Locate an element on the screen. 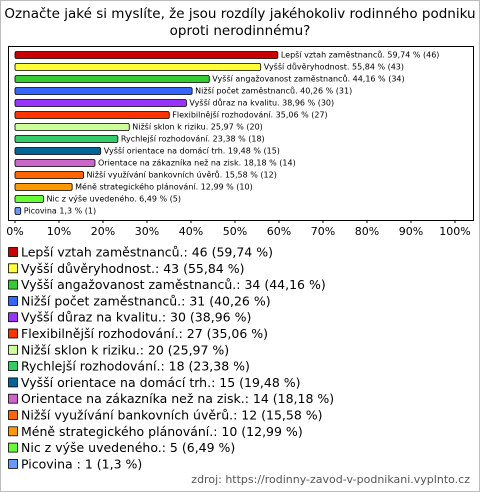 This screenshot has height=492, width=480. x-tick-label: 20% is located at coordinates (103, 231).